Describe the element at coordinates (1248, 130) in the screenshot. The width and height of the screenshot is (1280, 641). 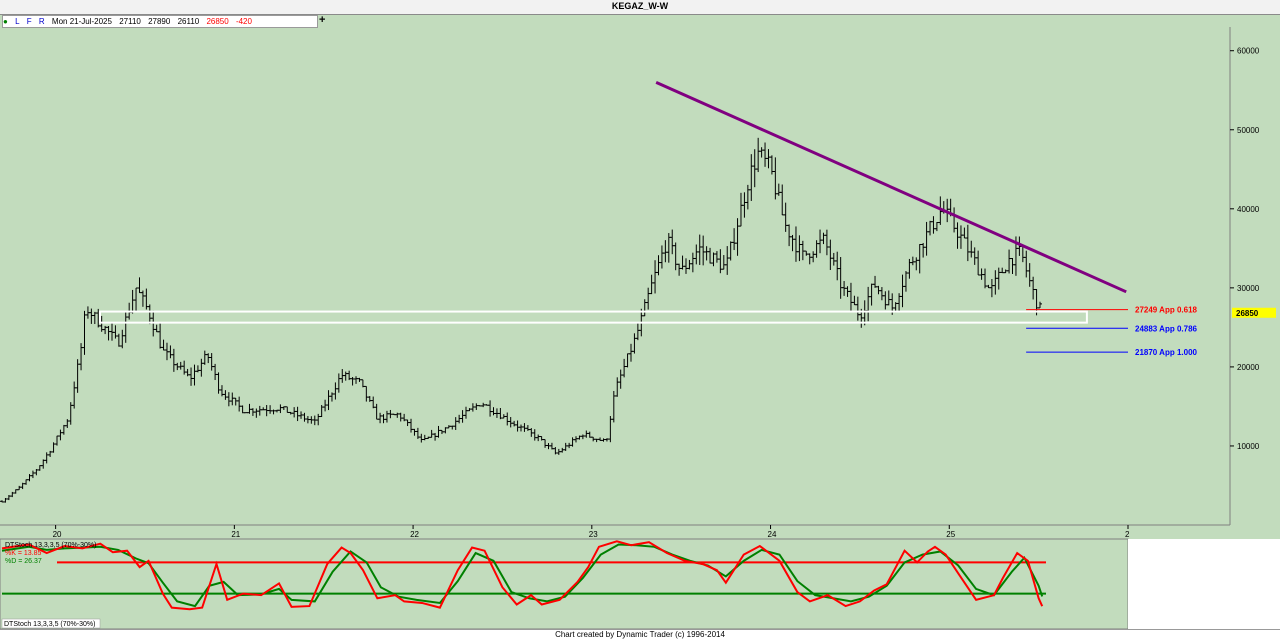
I see `y-tick-label: 50000` at that location.